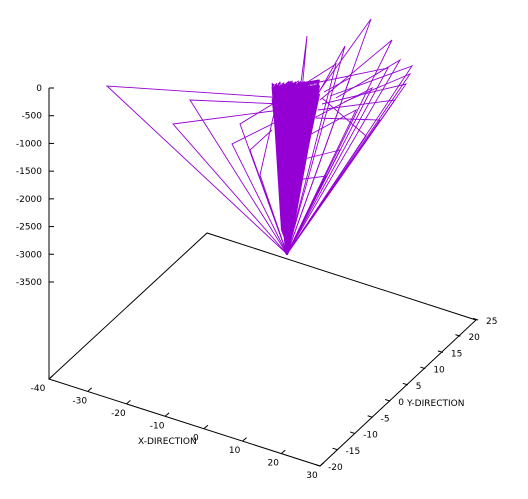 This screenshot has width=528, height=499. What do you see at coordinates (29, 255) in the screenshot?
I see `z-tick-label: -3000` at bounding box center [29, 255].